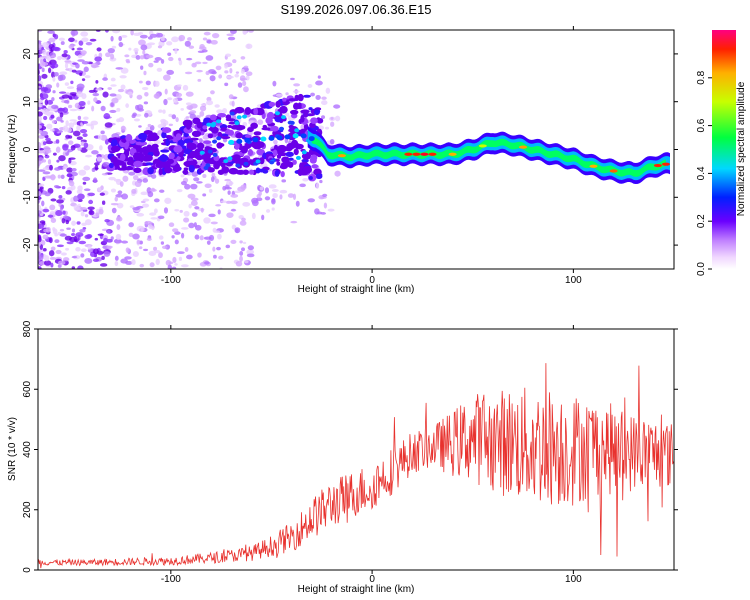 Image resolution: width=750 pixels, height=600 pixels. I want to click on colorbar-tick-label: 0.6, so click(701, 125).